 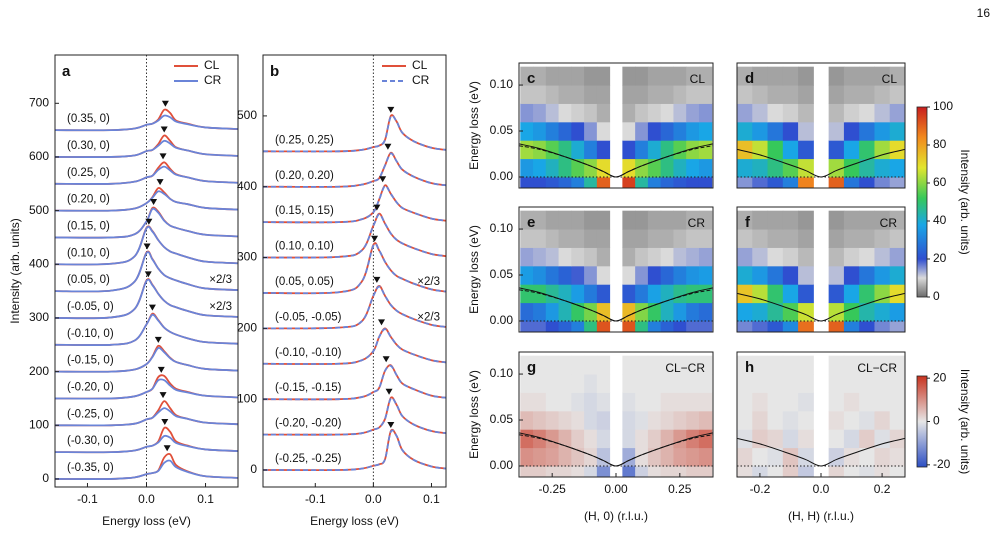 What do you see at coordinates (531, 367) in the screenshot?
I see `panel-letter: g` at bounding box center [531, 367].